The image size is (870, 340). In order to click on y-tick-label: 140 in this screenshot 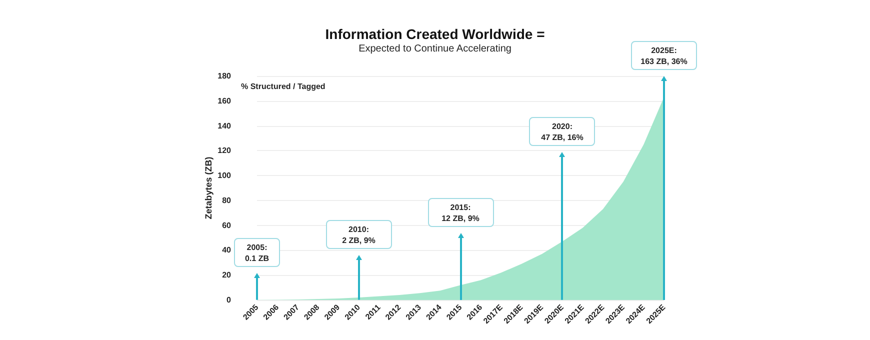, I will do `click(225, 125)`.